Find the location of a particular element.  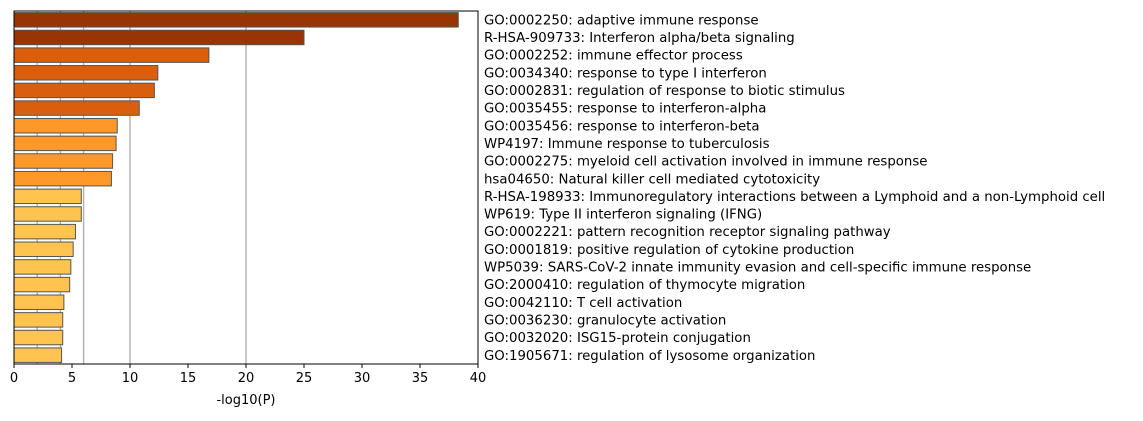

x-tick-label: 30 is located at coordinates (362, 378).